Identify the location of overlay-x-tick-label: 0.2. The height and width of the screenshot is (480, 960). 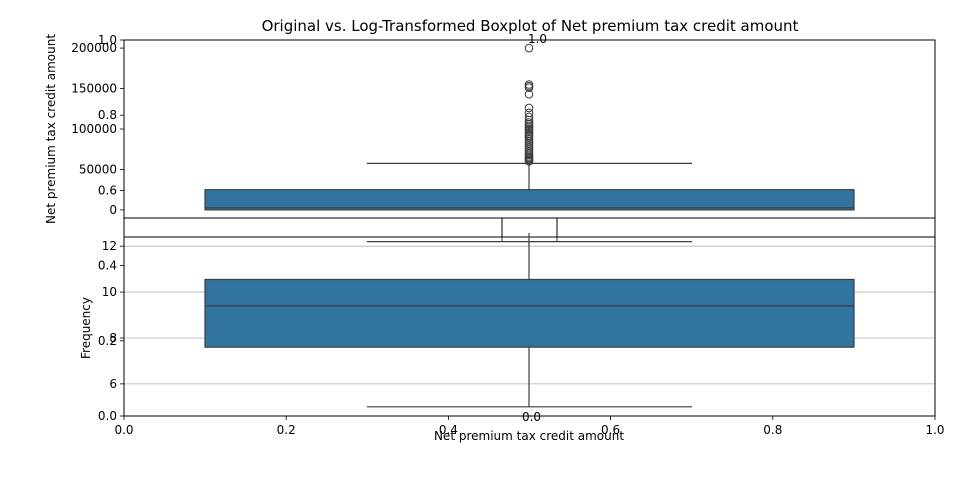
(286, 430).